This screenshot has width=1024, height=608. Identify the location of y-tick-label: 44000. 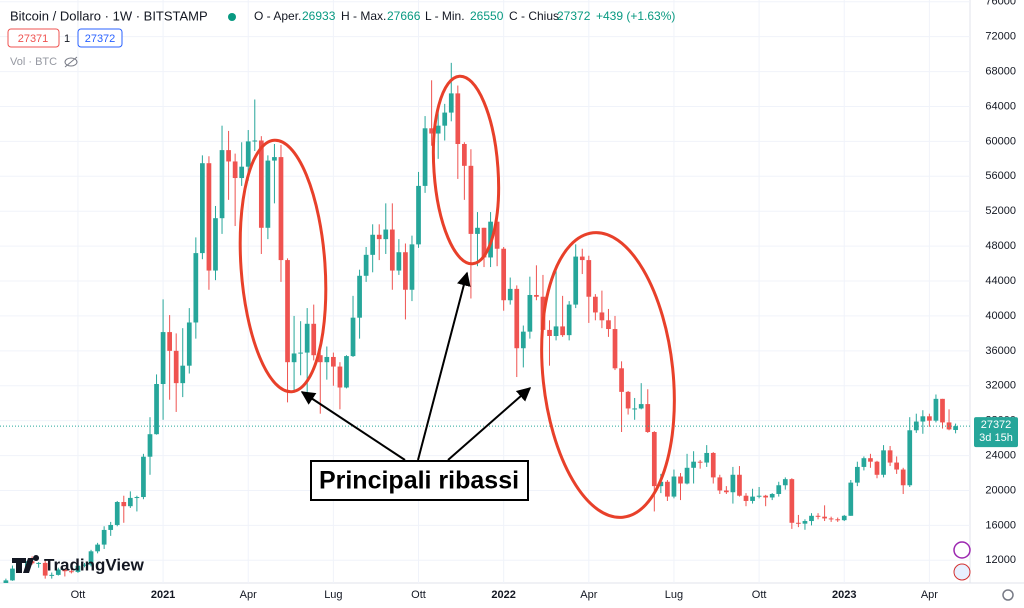
(1000, 281).